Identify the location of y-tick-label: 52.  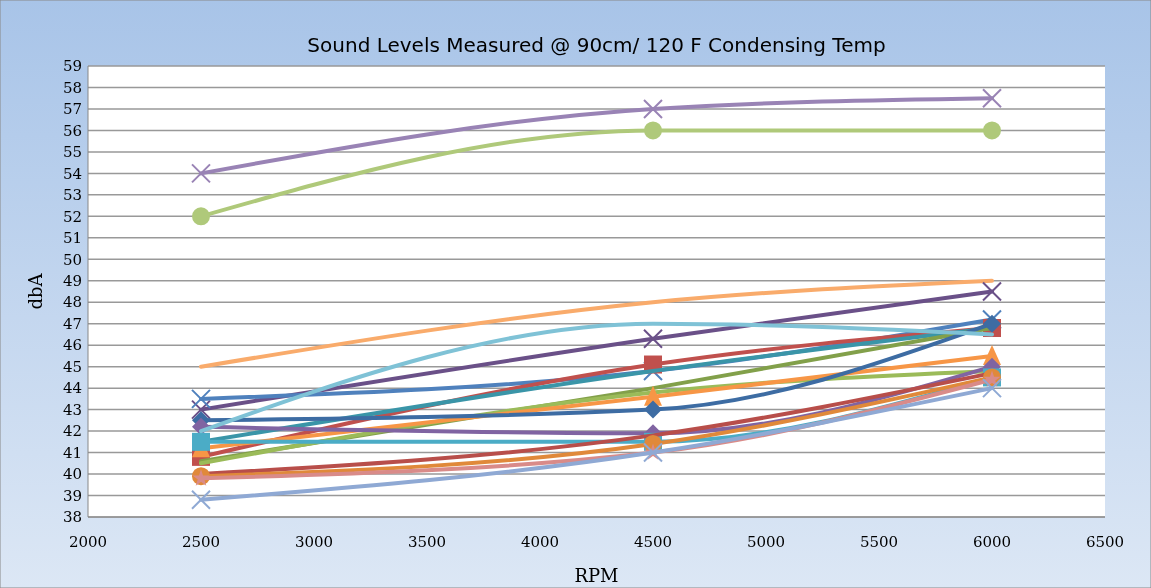
(72, 216).